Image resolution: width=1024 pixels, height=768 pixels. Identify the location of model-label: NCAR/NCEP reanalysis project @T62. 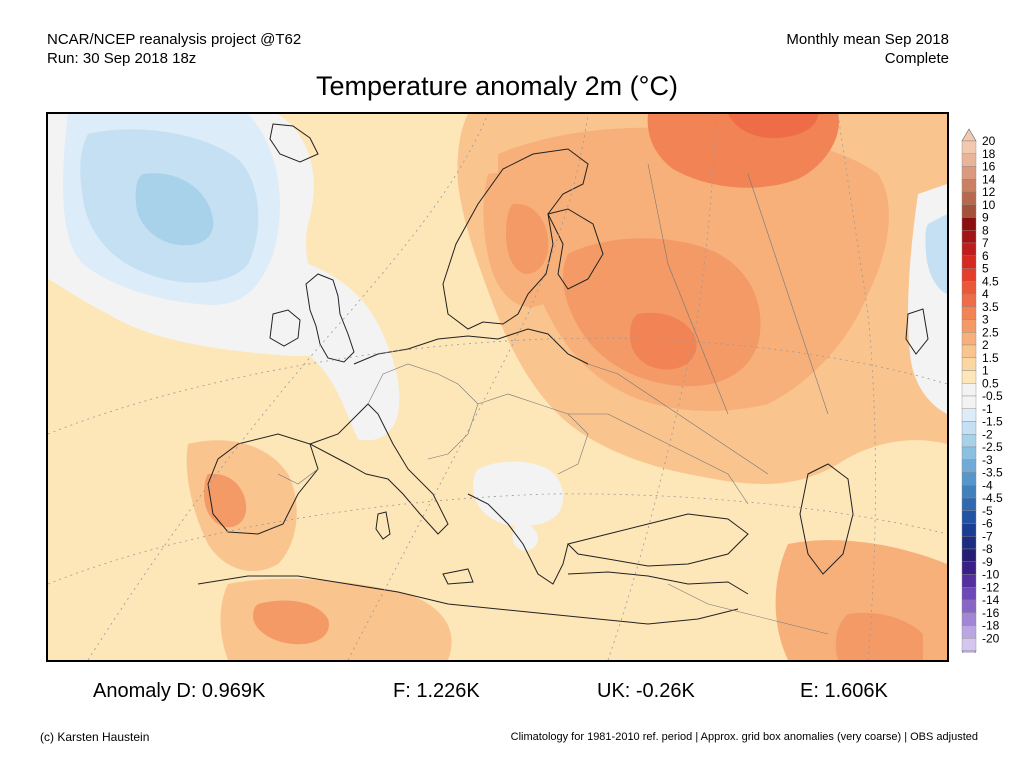
(174, 39).